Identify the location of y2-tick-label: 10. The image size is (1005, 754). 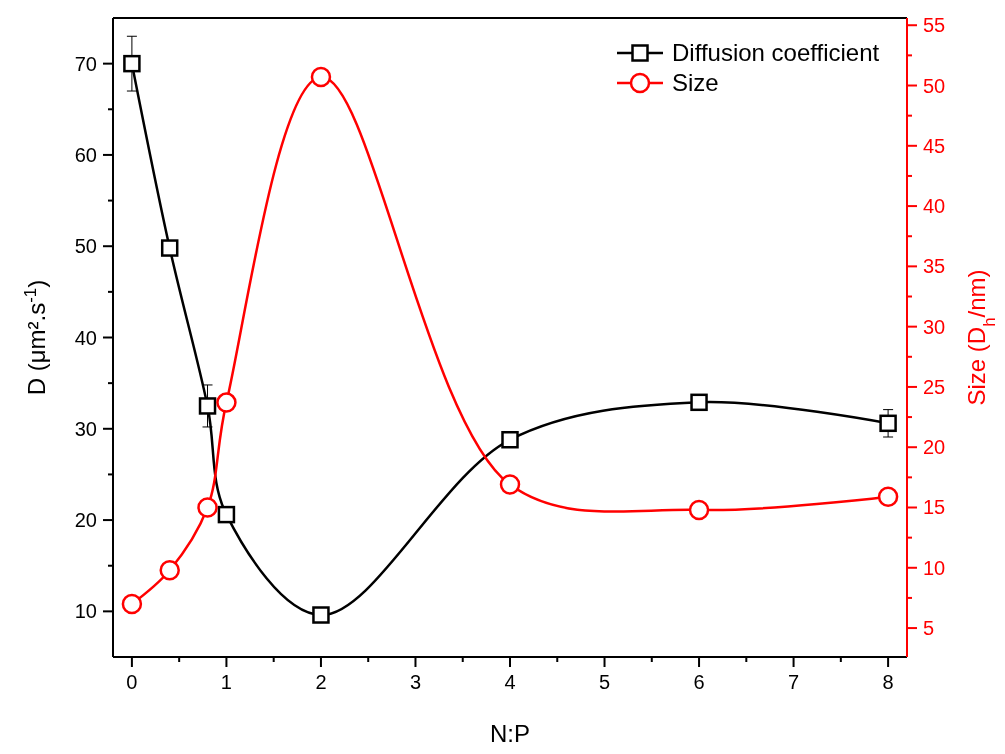
(934, 567).